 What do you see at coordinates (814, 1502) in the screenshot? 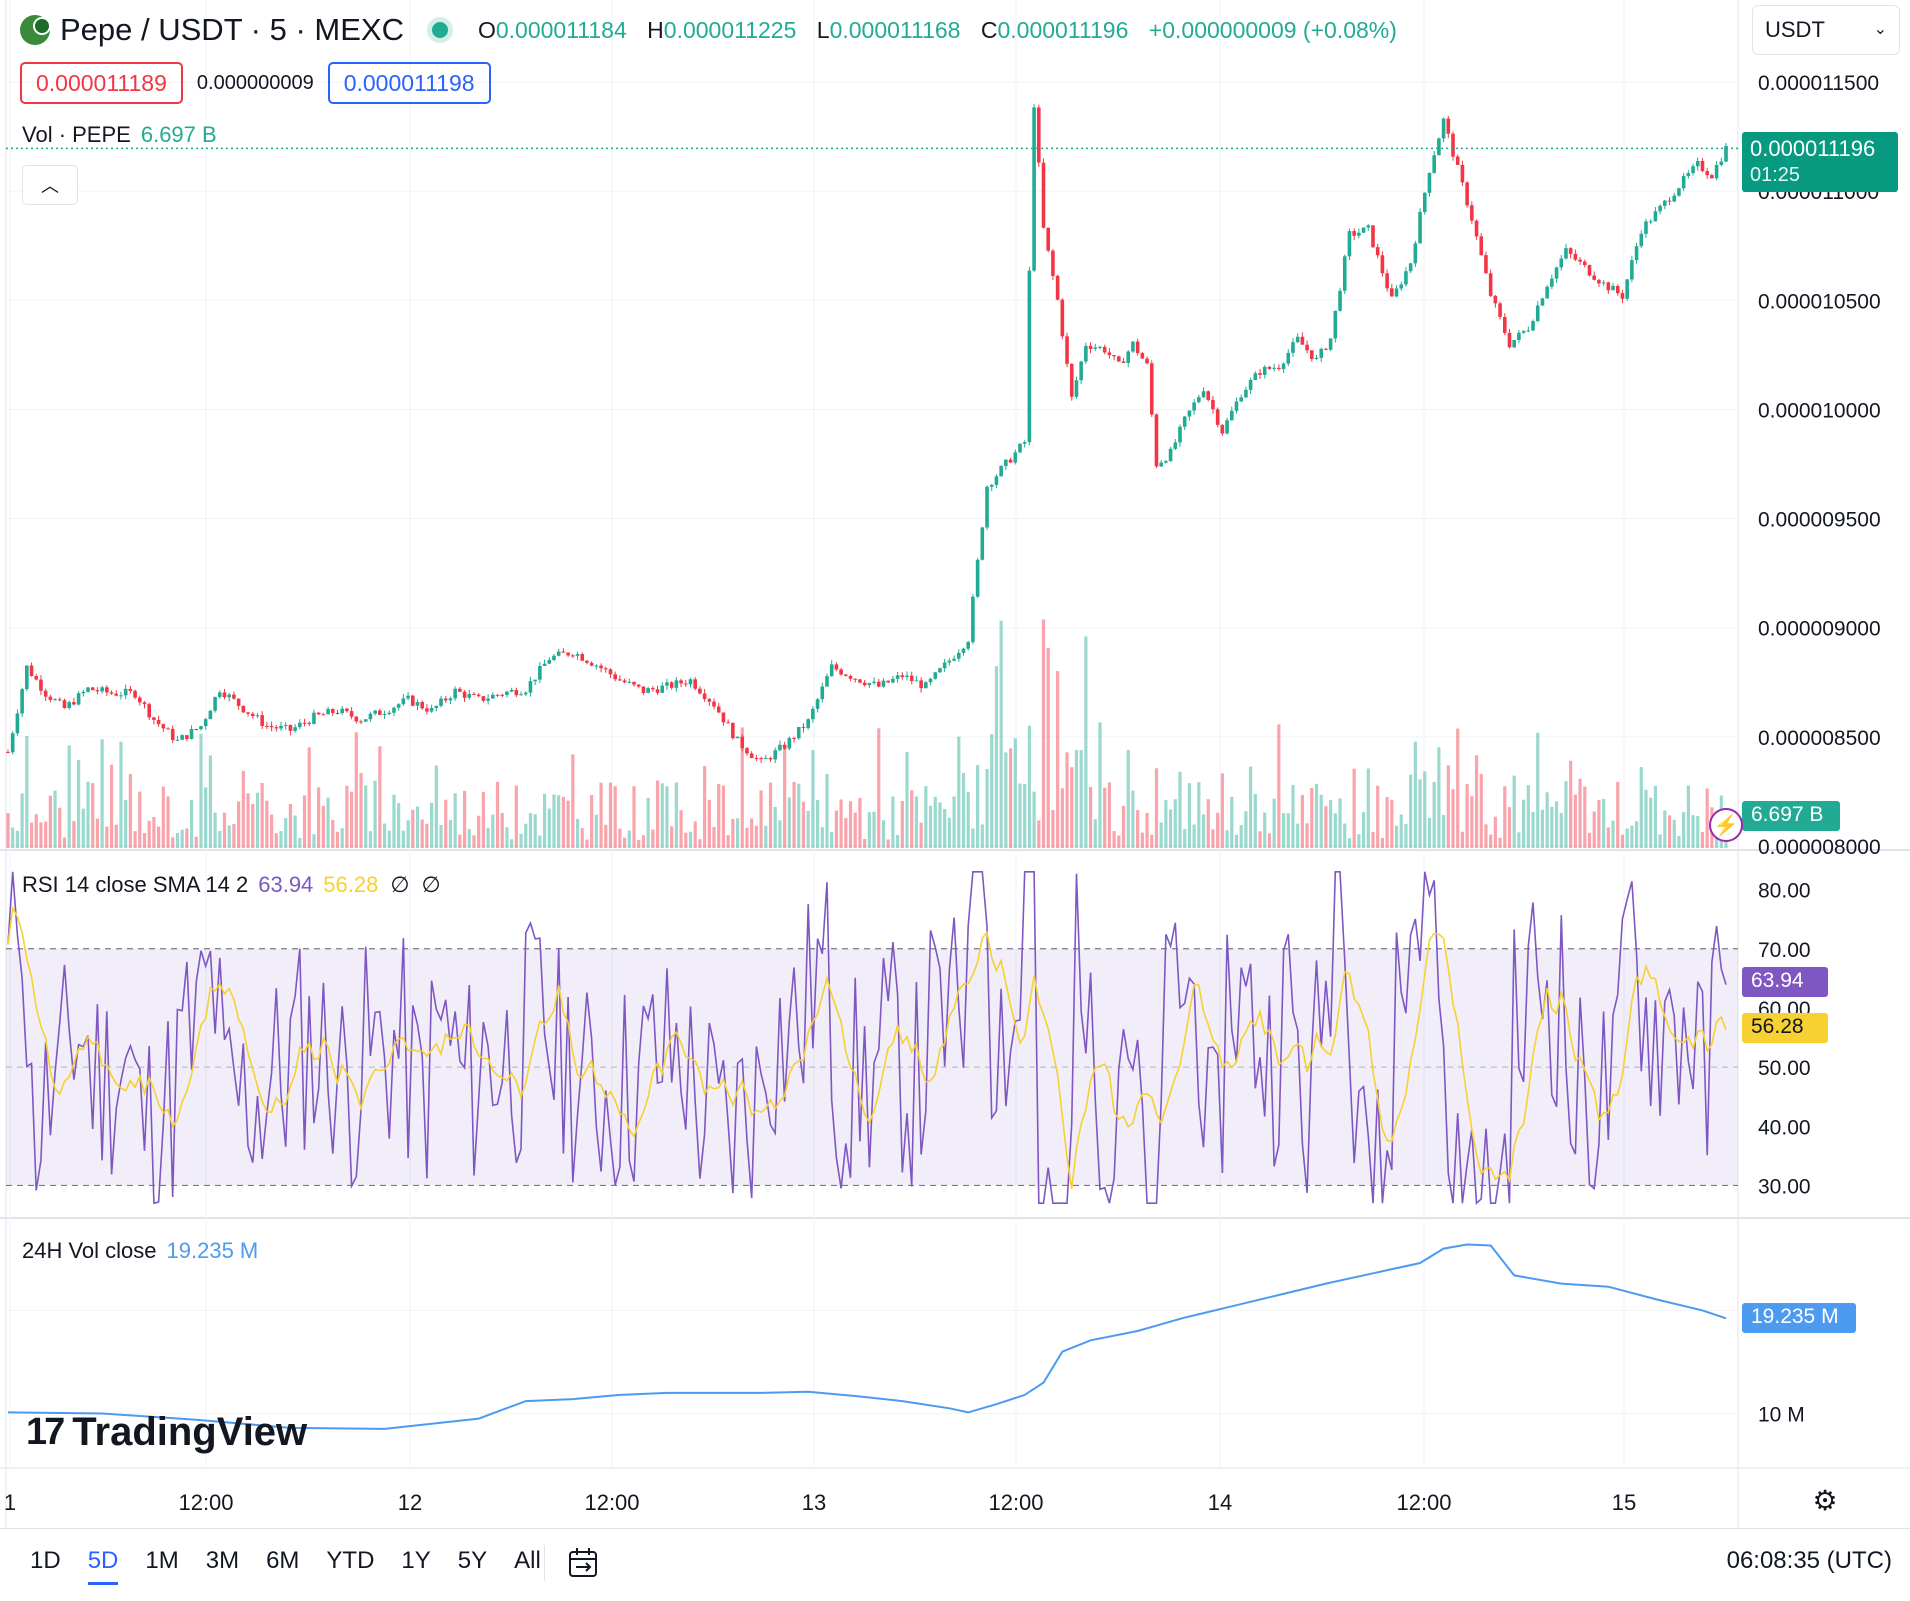
I see `time-tick-label: 13` at bounding box center [814, 1502].